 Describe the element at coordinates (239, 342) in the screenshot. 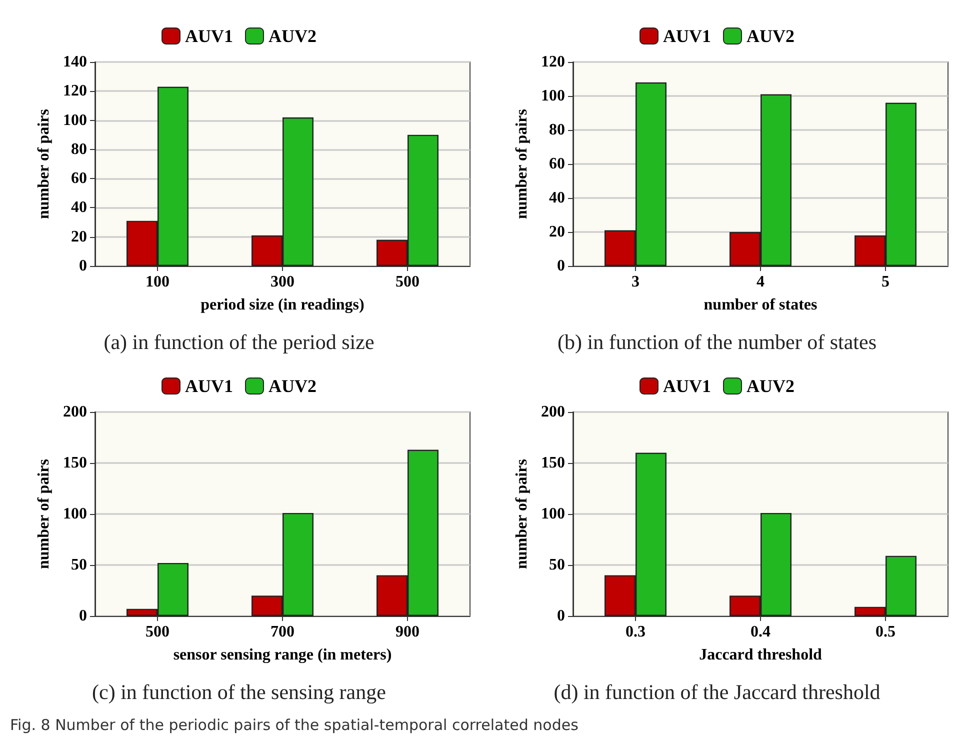

I see `text: (a) in function of the period size` at that location.